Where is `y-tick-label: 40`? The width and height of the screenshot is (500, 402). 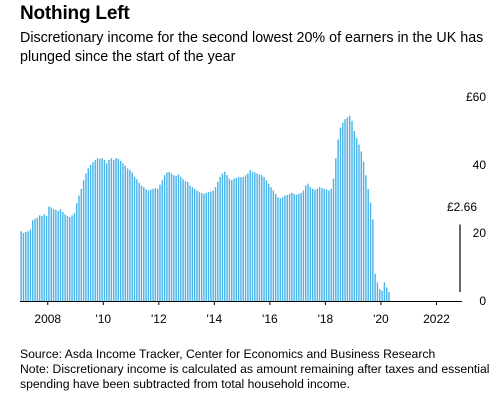 y-tick-label: 40 is located at coordinates (480, 165).